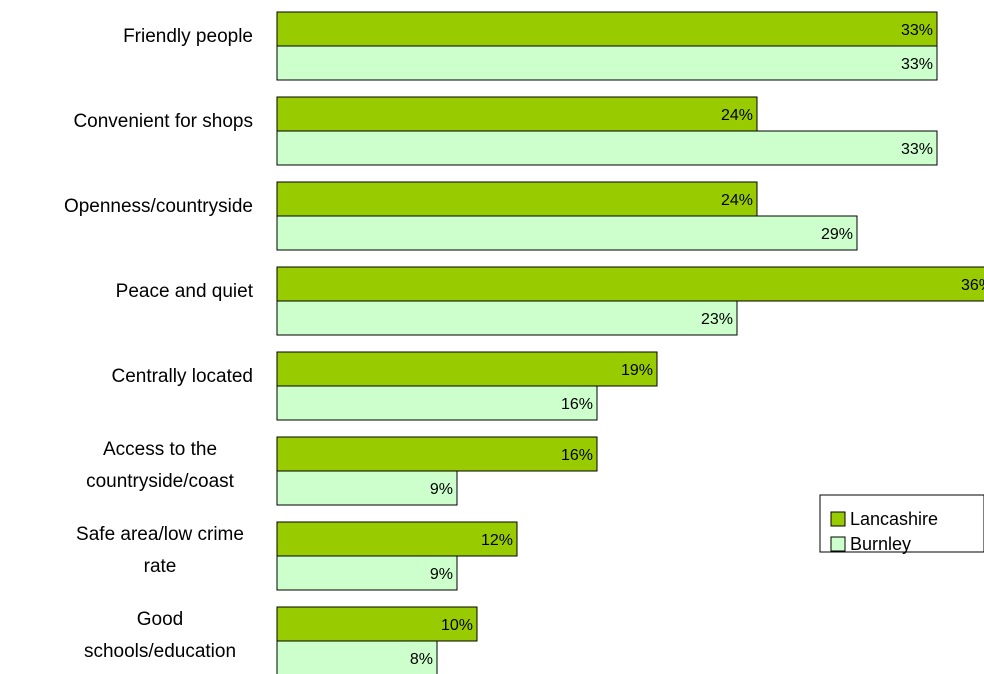 This screenshot has width=984, height=674. What do you see at coordinates (717, 319) in the screenshot?
I see `data-label-burnley: 23%` at bounding box center [717, 319].